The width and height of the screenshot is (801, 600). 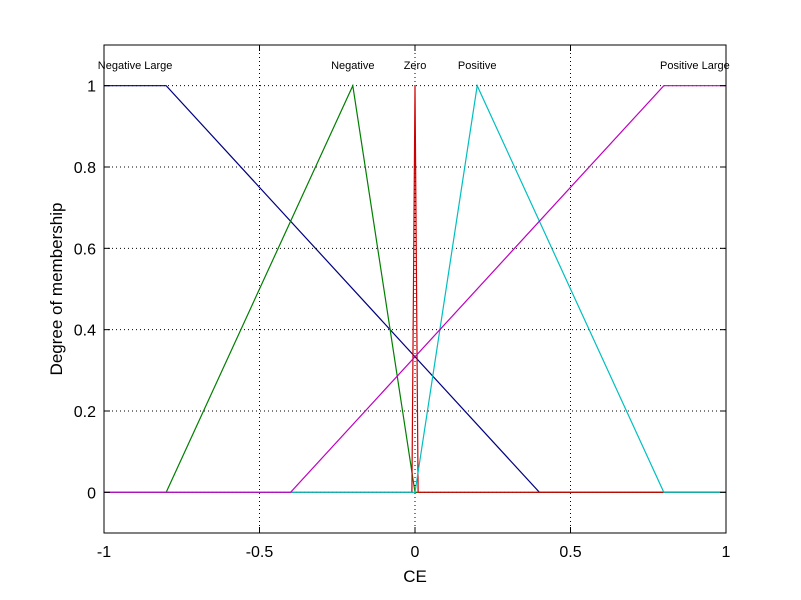 What do you see at coordinates (85, 168) in the screenshot?
I see `y-tick-label: 0.8` at bounding box center [85, 168].